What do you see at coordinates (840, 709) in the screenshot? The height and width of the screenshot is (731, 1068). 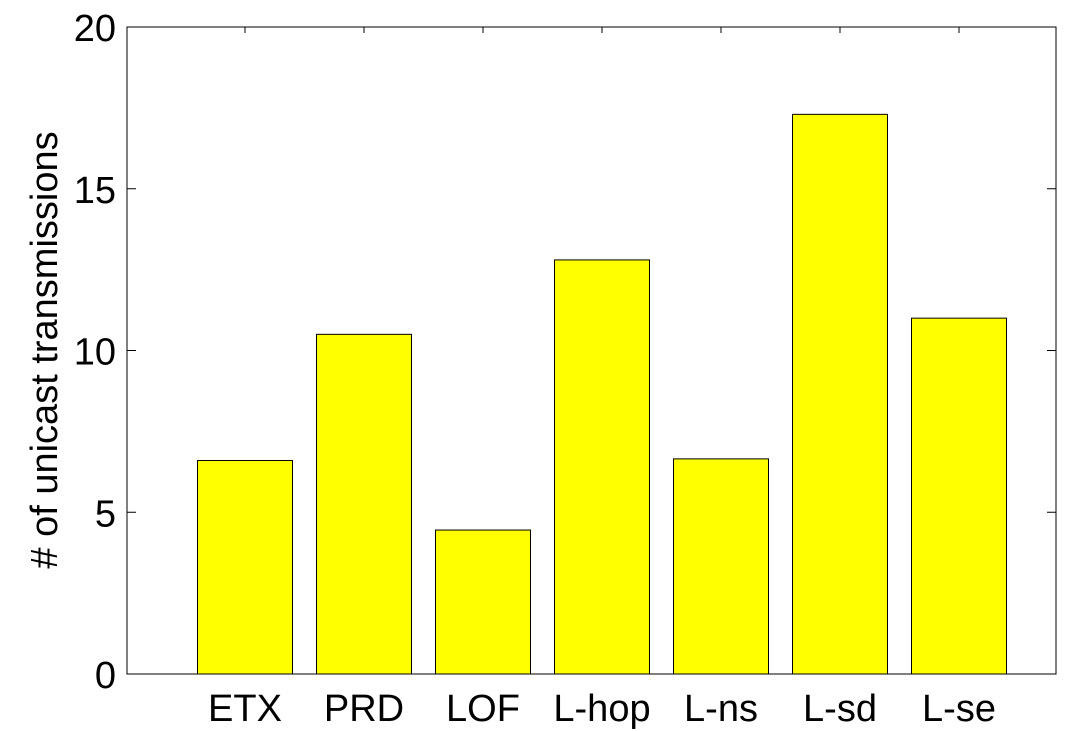 I see `x-tick-label: L-sd` at bounding box center [840, 709].